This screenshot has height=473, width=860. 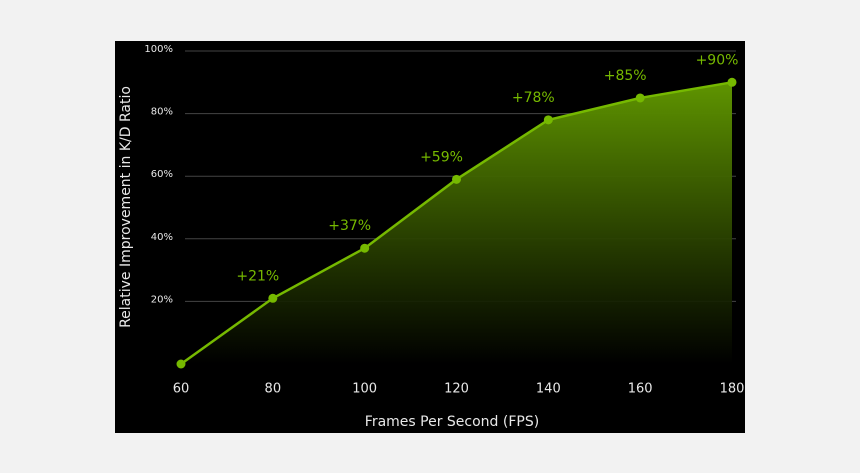 What do you see at coordinates (158, 49) in the screenshot?
I see `y-tick-label: 100%` at bounding box center [158, 49].